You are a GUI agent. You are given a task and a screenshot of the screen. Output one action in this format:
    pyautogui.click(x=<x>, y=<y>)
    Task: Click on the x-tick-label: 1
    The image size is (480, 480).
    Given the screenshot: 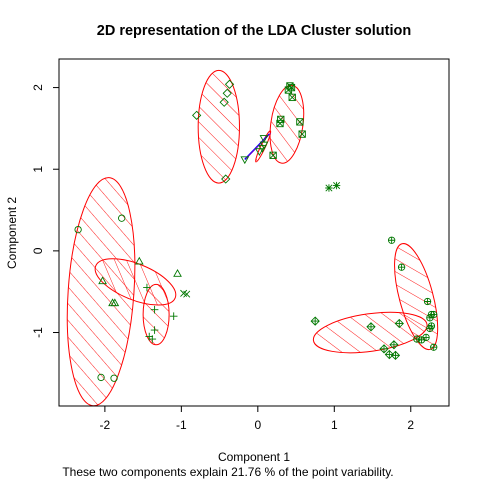 What is the action you would take?
    pyautogui.click(x=334, y=425)
    